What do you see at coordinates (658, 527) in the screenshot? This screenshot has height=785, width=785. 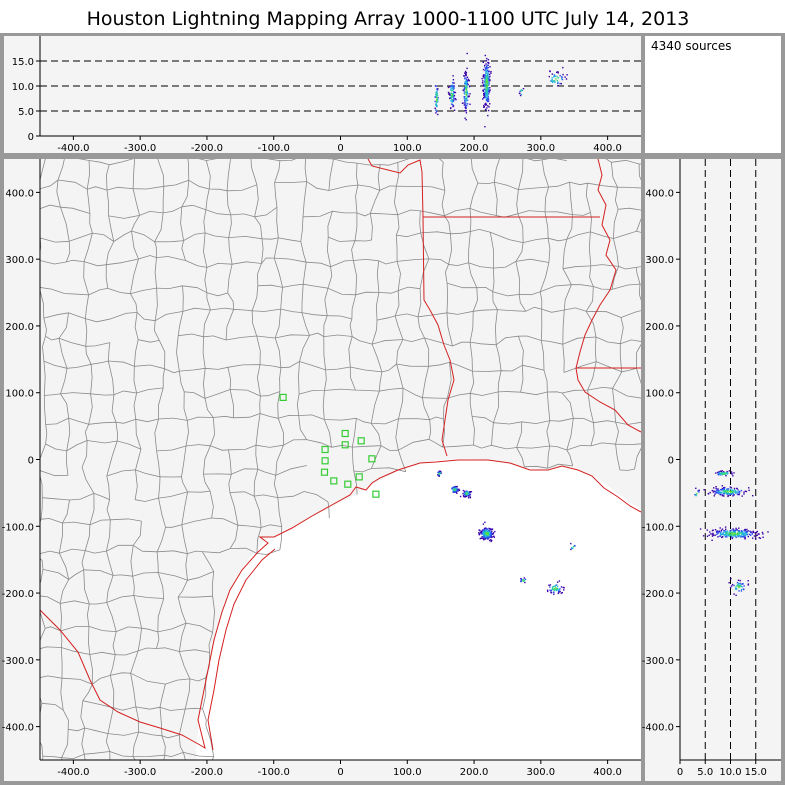 I see `ns-y-tick-label: -100.0` at bounding box center [658, 527].